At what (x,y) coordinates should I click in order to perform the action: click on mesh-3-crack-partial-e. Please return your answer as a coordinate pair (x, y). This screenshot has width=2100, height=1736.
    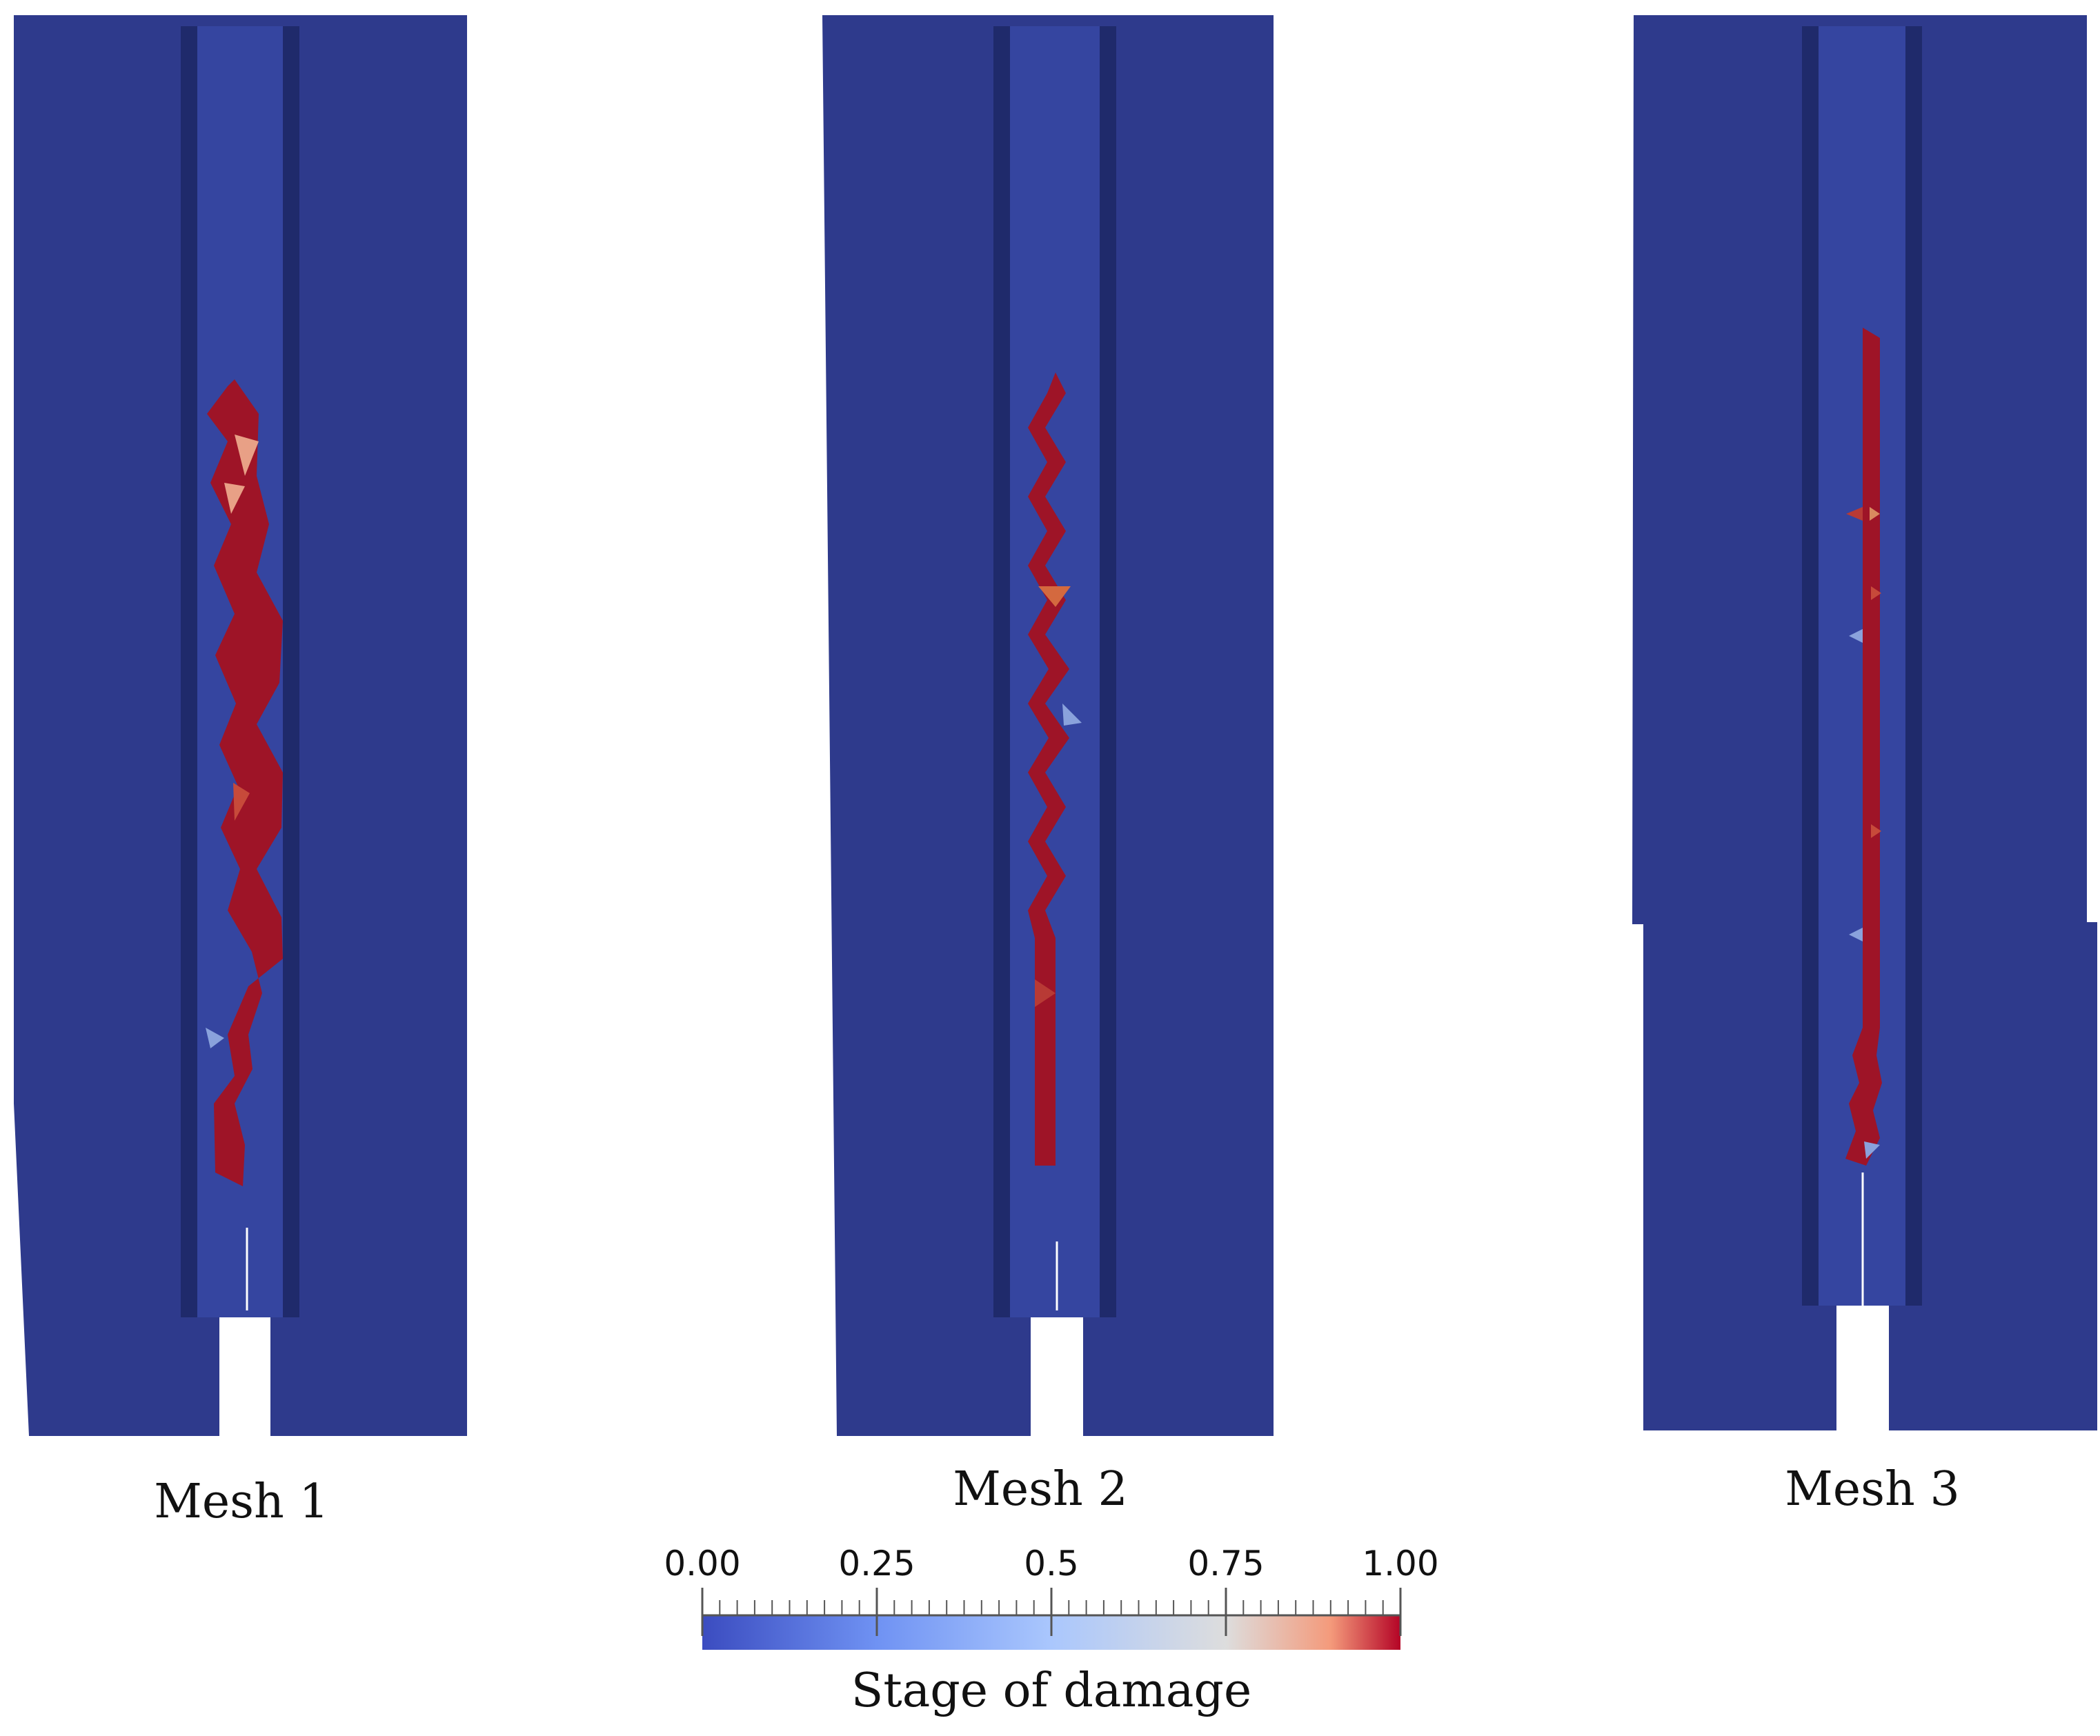
    Looking at the image, I should click on (1876, 831).